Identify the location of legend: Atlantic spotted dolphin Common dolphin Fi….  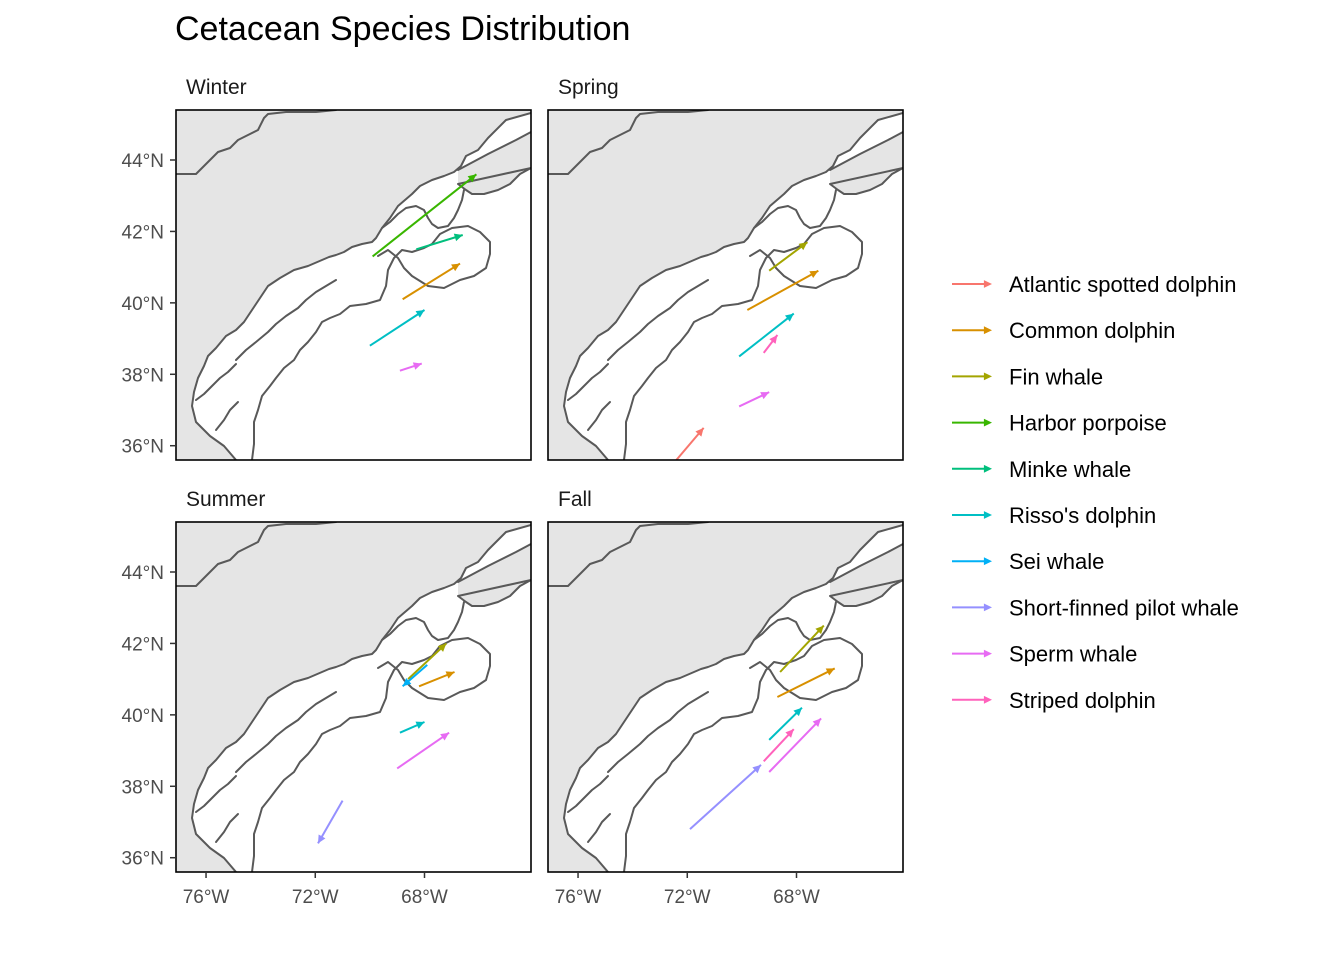
(1095, 492).